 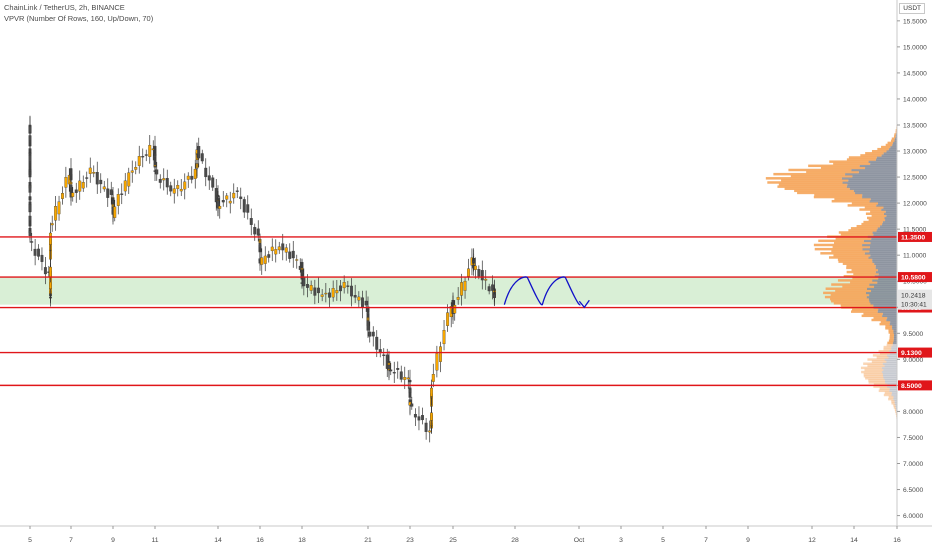 What do you see at coordinates (915, 99) in the screenshot?
I see `price-tick-label: 14.0000` at bounding box center [915, 99].